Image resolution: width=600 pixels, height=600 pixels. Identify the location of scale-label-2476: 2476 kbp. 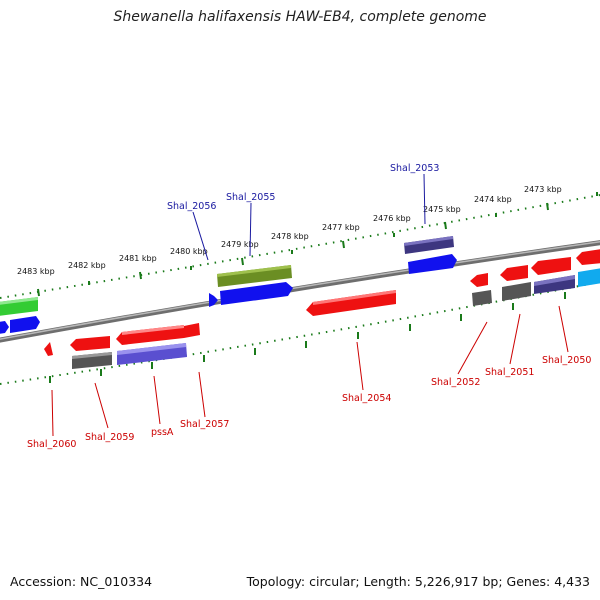
(392, 218).